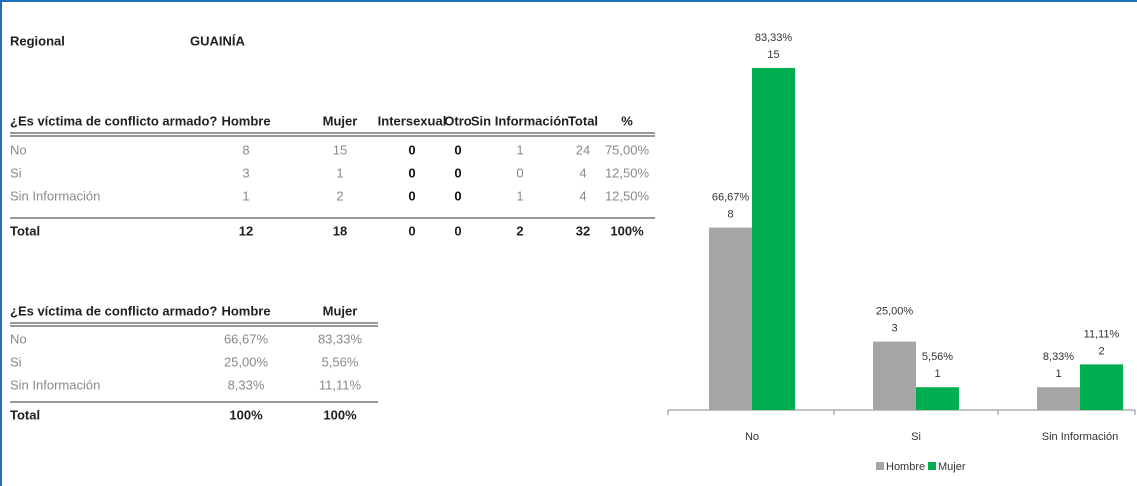  I want to click on header-cell: Total, so click(583, 120).